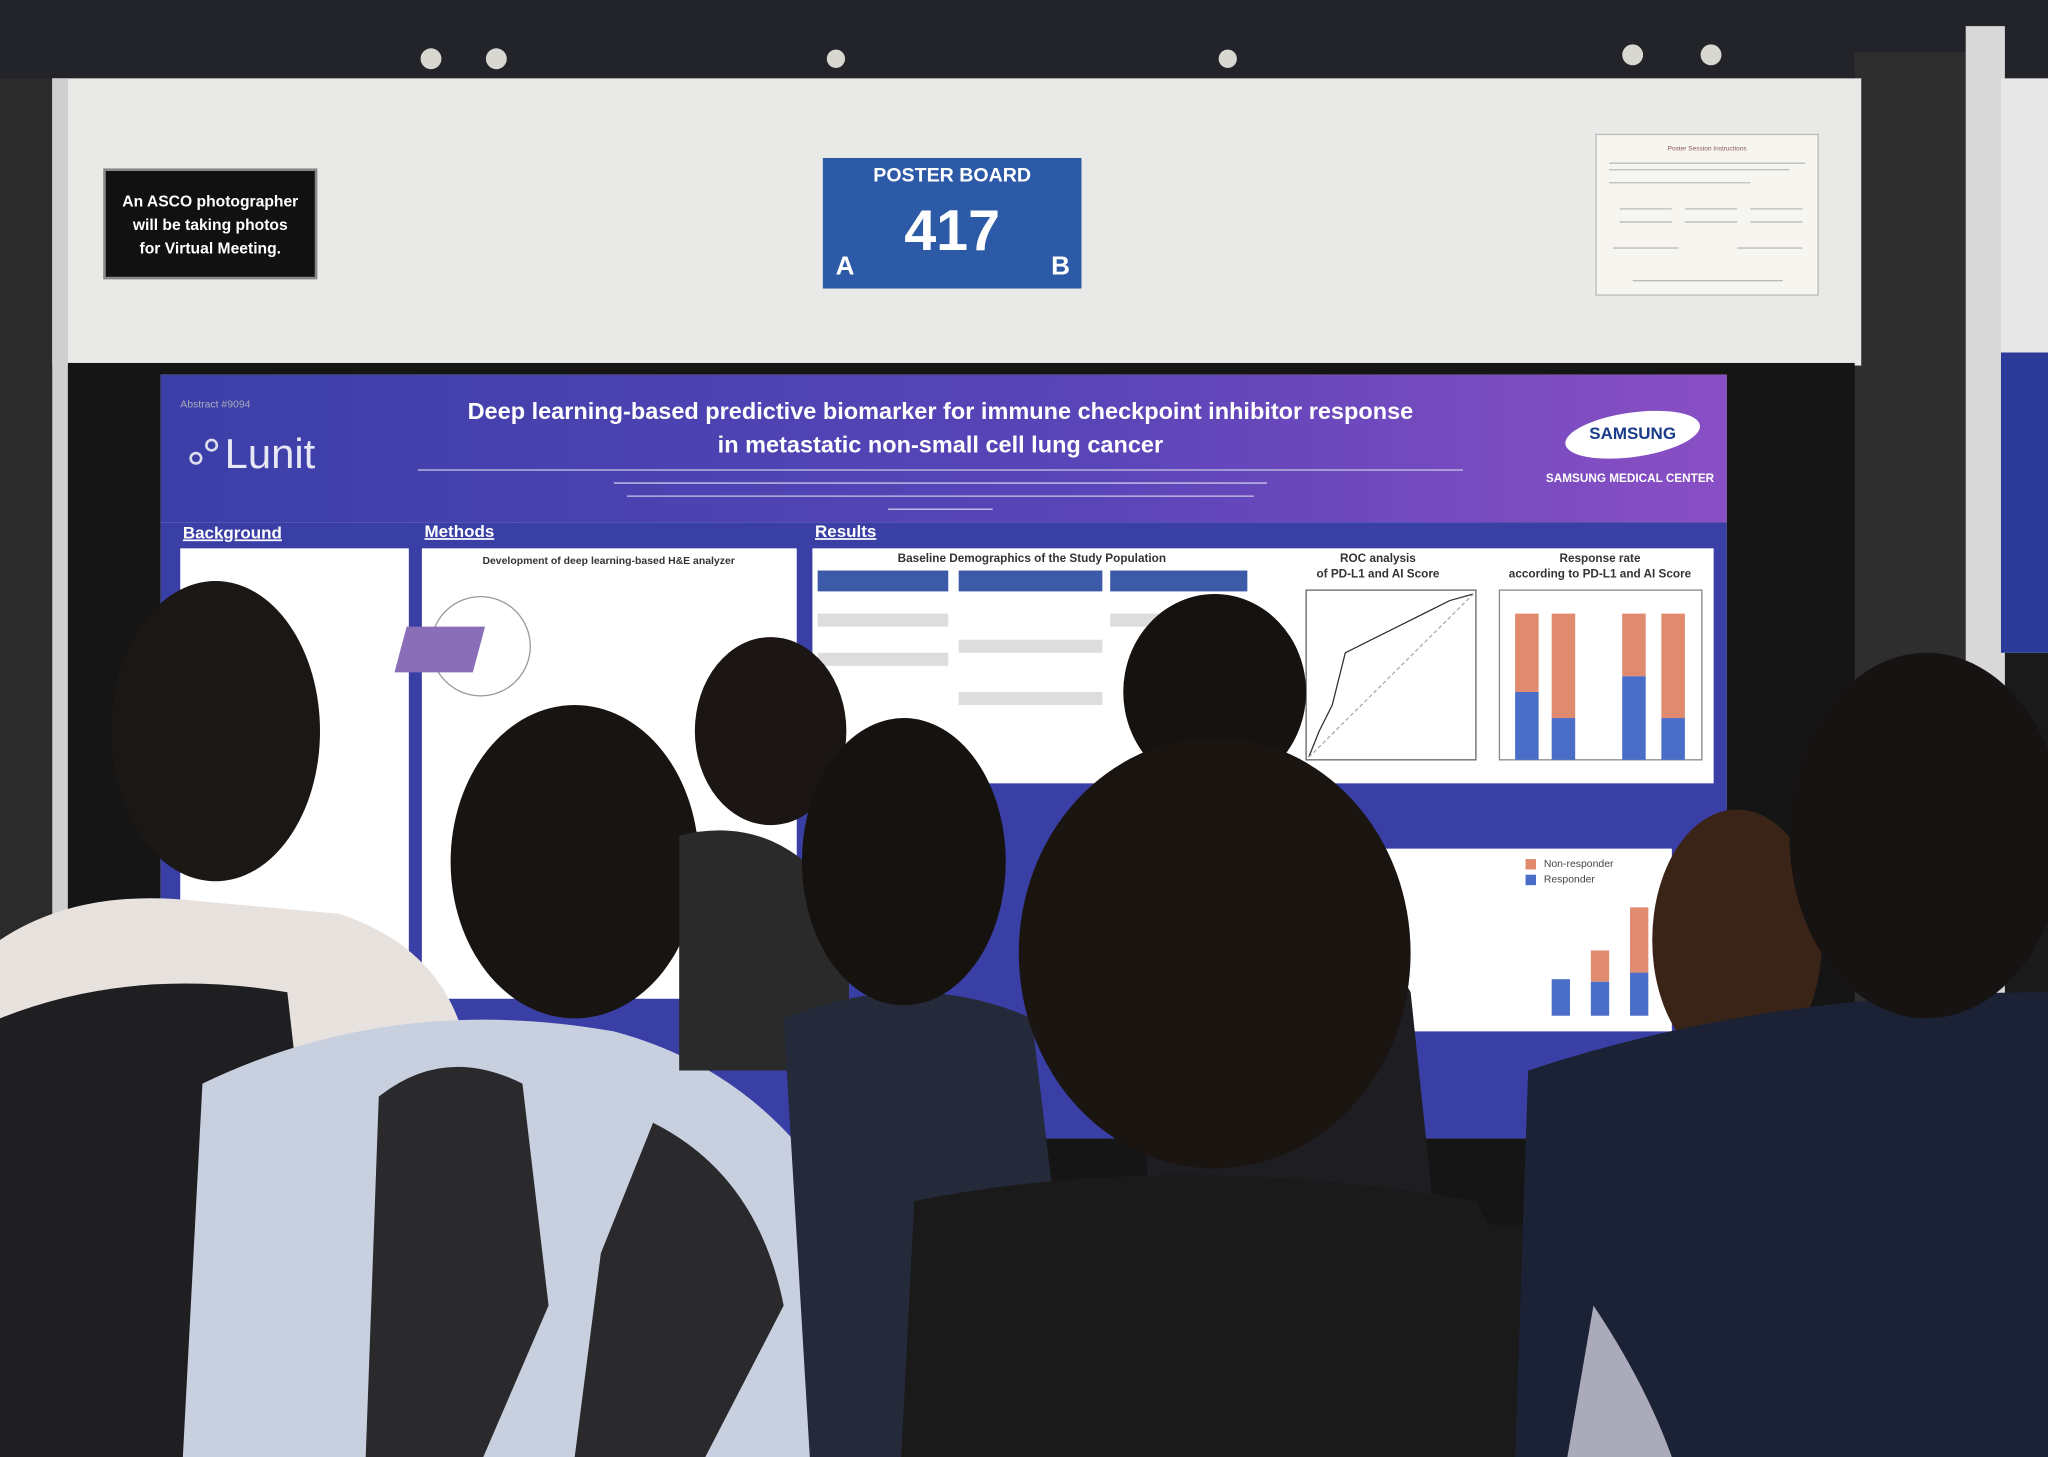  I want to click on response-chart-box, so click(1600, 675).